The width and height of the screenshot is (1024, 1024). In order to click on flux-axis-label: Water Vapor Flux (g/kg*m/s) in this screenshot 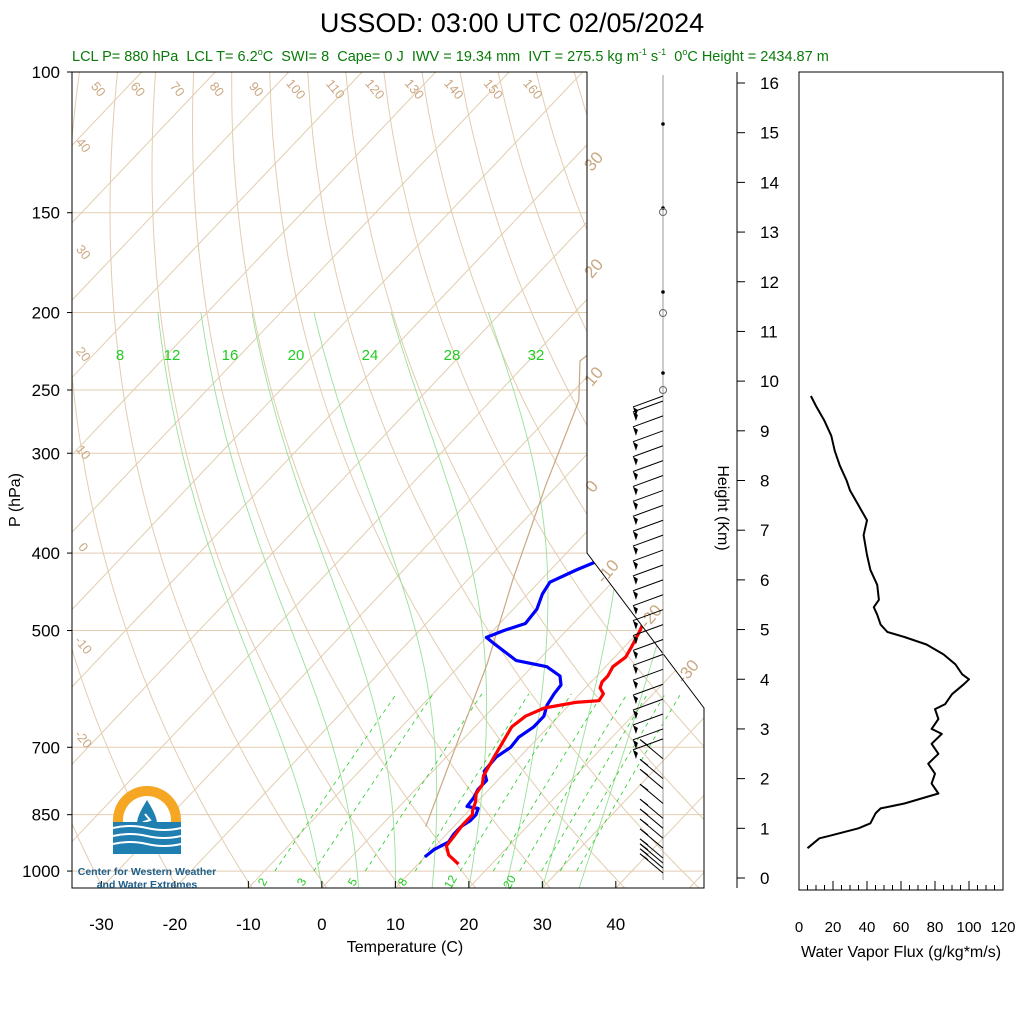, I will do `click(901, 952)`.